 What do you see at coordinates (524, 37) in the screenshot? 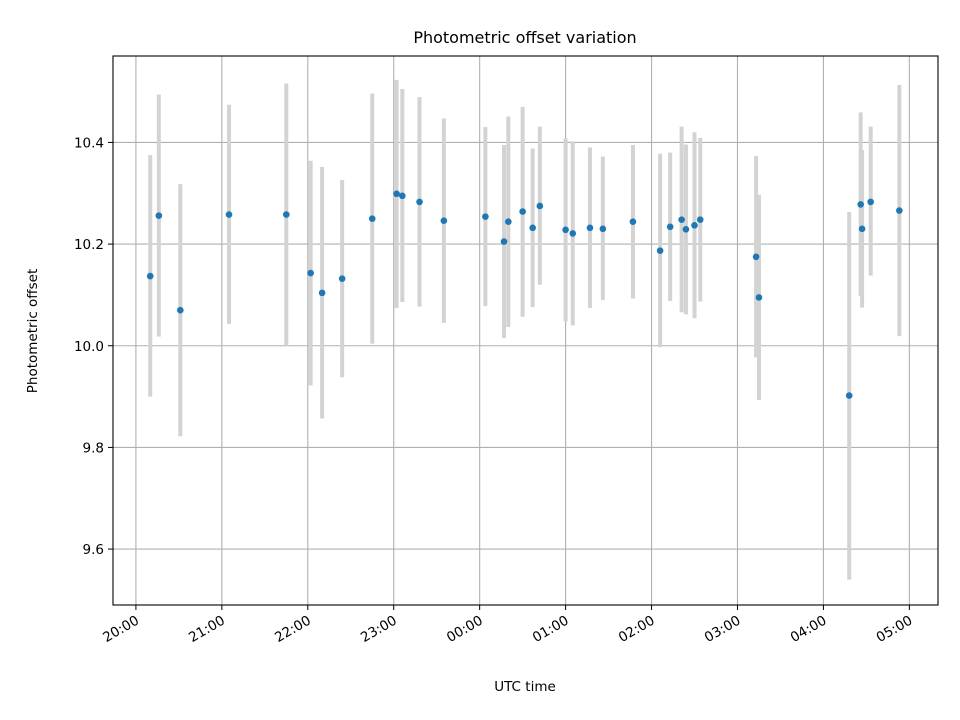
I see `chart-title: Photometric offset variation` at bounding box center [524, 37].